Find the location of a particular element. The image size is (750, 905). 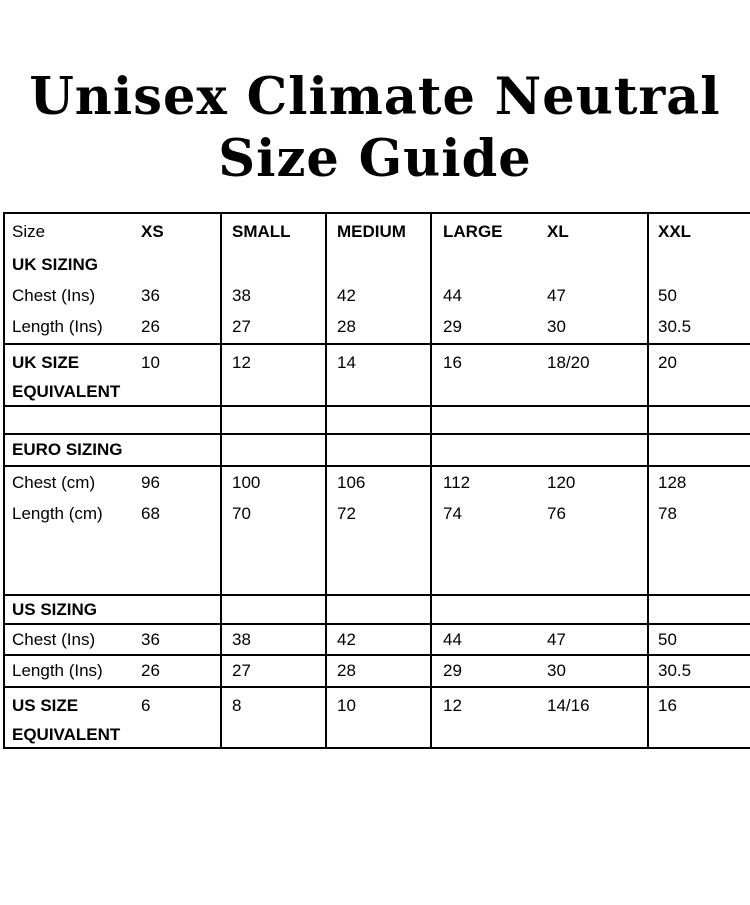

us-length-row: Length (Ins) 26 27 28 29 30 30.5 is located at coordinates (377, 670).